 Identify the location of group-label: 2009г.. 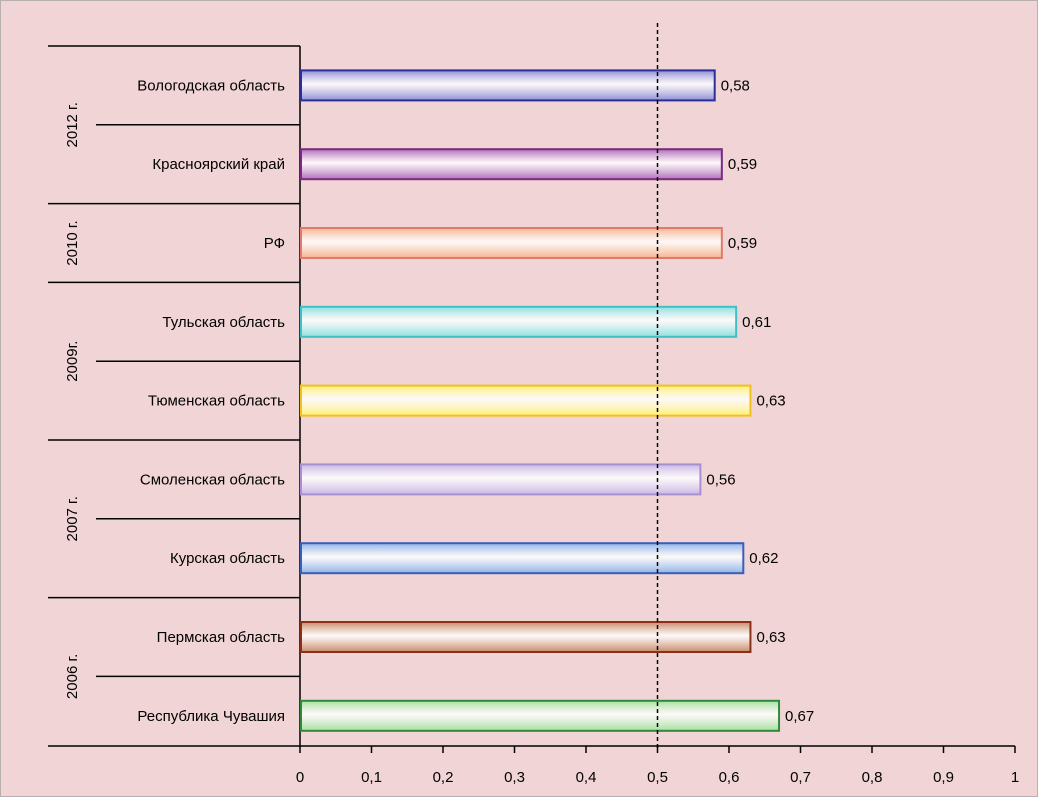
(72, 361).